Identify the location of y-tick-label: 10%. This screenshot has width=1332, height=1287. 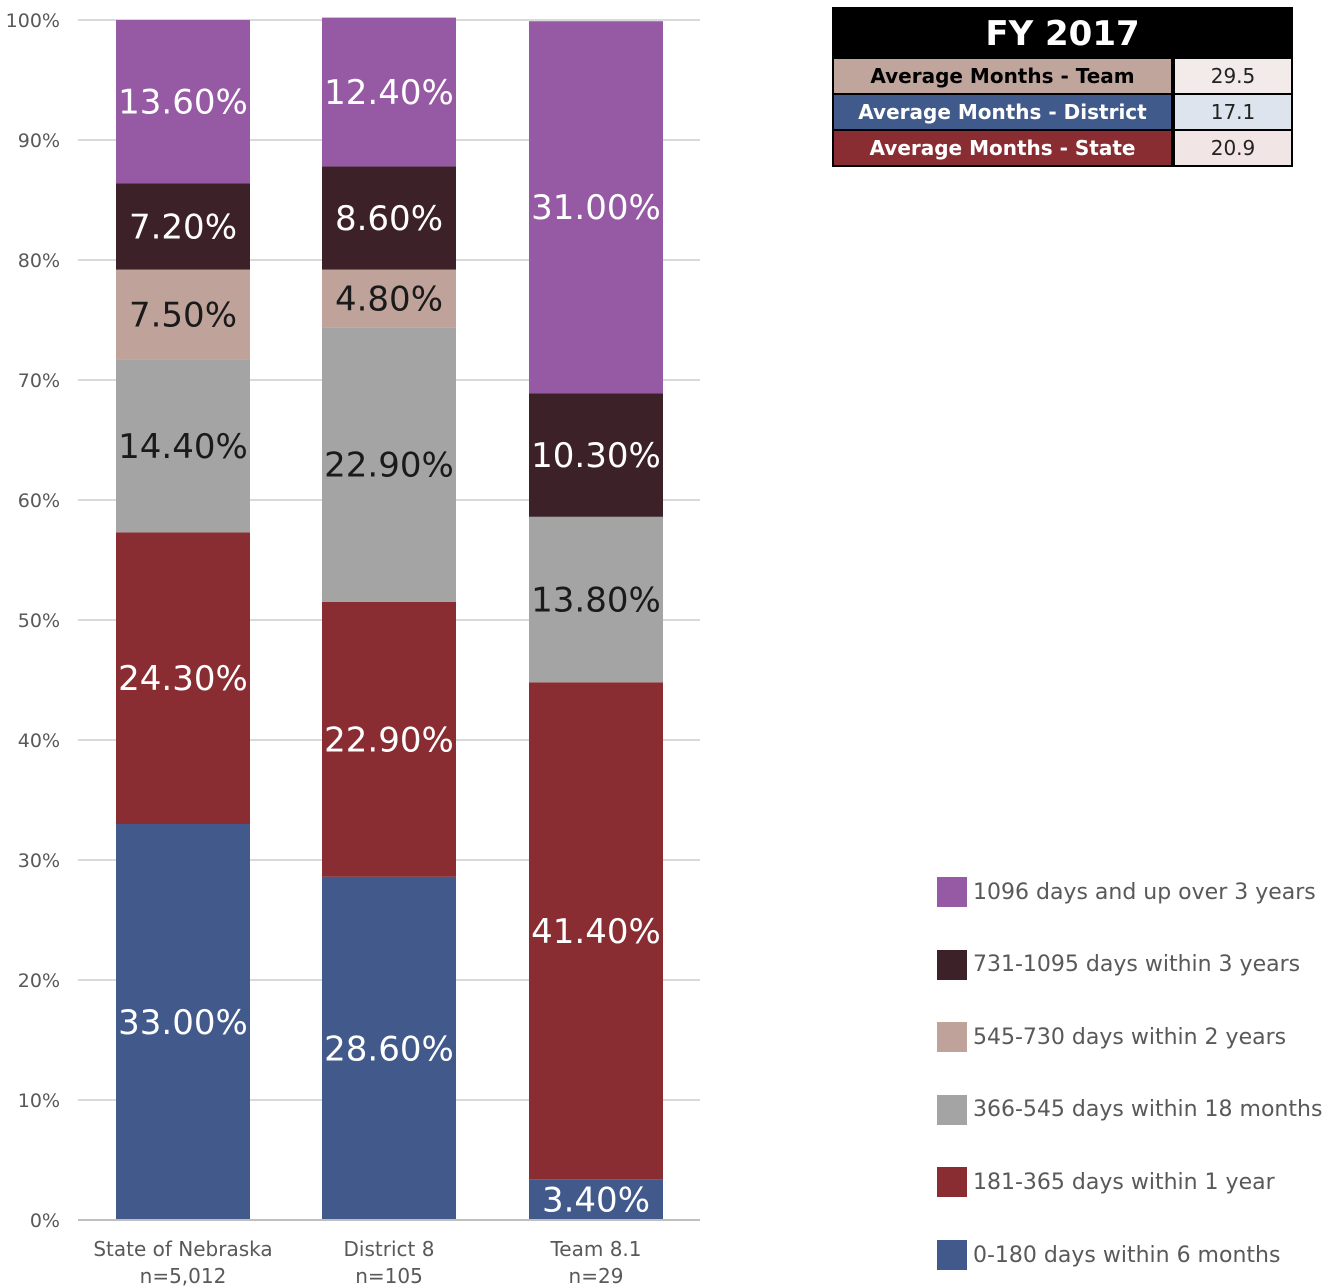
(39, 1101).